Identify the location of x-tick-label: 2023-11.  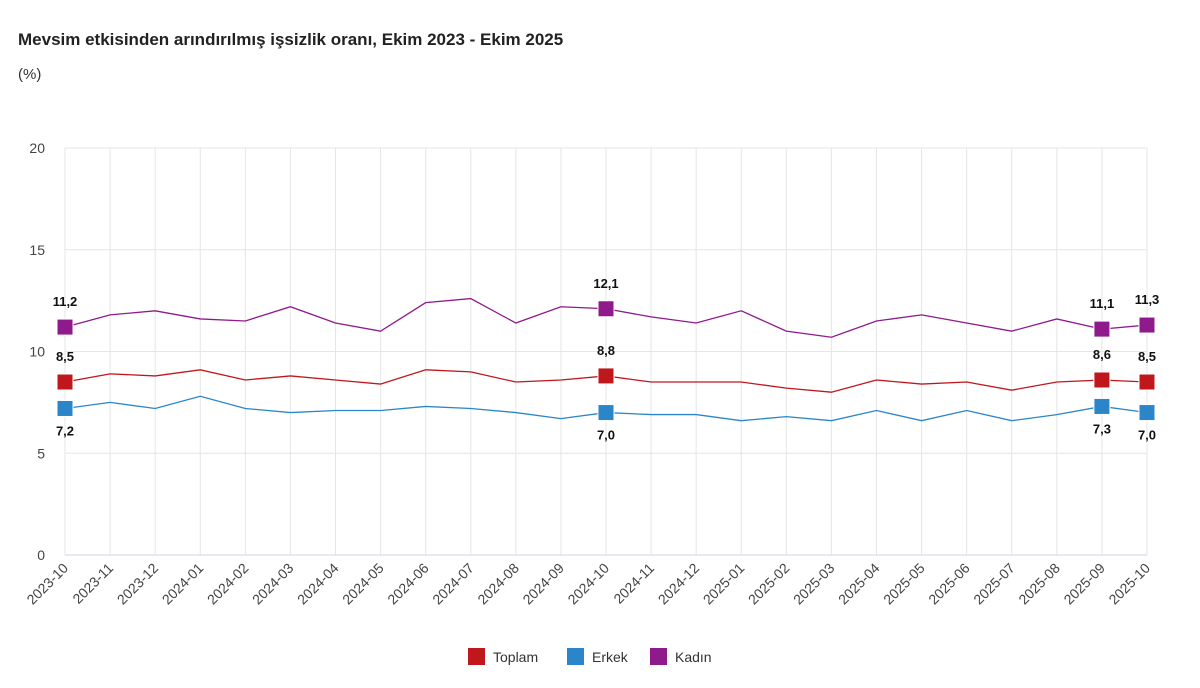
(92, 583).